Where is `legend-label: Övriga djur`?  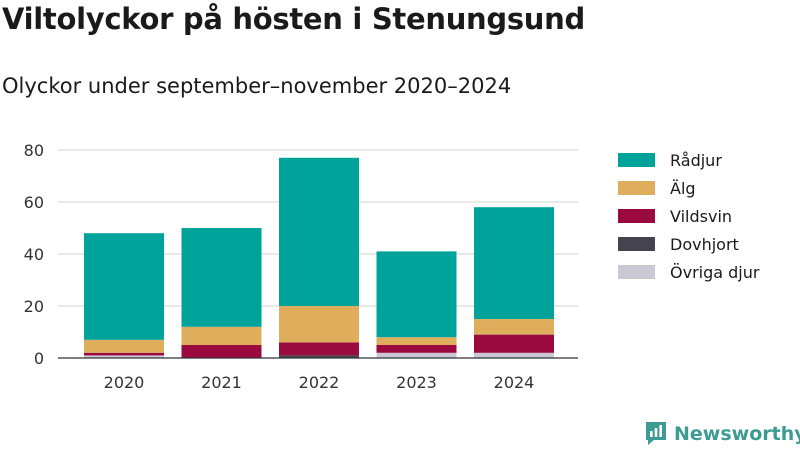
legend-label: Övriga djur is located at coordinates (715, 272).